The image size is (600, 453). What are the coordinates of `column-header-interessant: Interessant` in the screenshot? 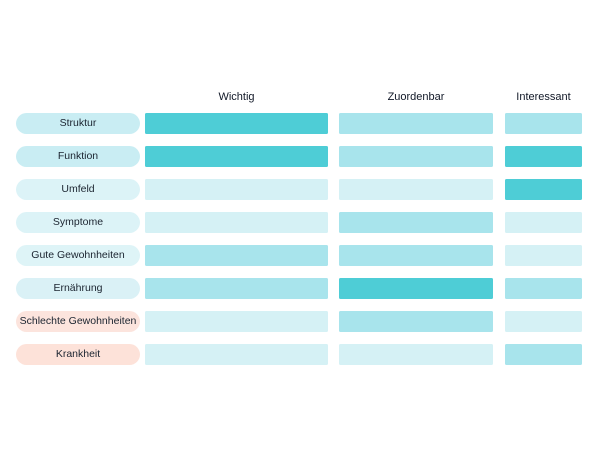 It's located at (543, 97).